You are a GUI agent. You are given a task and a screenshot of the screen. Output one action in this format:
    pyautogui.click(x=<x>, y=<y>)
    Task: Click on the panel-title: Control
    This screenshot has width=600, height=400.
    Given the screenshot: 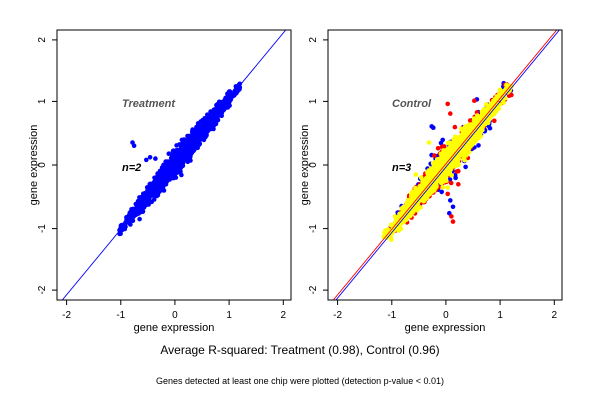 What is the action you would take?
    pyautogui.click(x=412, y=104)
    